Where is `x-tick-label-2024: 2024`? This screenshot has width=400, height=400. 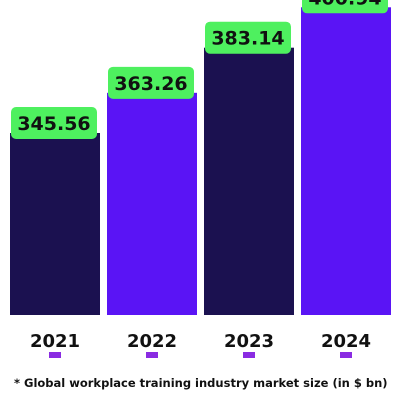
x-tick-label-2024: 2024 is located at coordinates (346, 341).